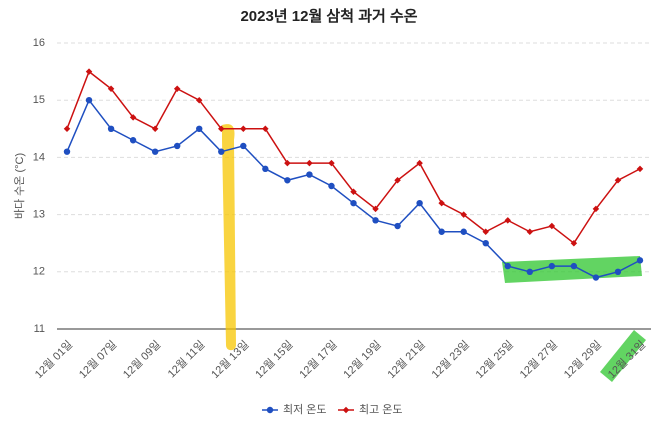  Describe the element at coordinates (39, 157) in the screenshot. I see `y-tick-label: 14` at that location.